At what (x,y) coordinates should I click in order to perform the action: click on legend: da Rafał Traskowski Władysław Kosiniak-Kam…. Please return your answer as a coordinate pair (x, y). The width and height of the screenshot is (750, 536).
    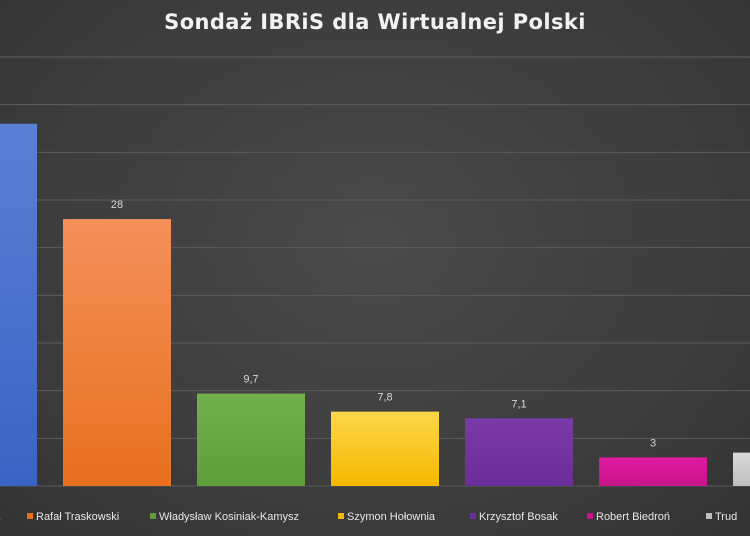
    Looking at the image, I should click on (368, 517).